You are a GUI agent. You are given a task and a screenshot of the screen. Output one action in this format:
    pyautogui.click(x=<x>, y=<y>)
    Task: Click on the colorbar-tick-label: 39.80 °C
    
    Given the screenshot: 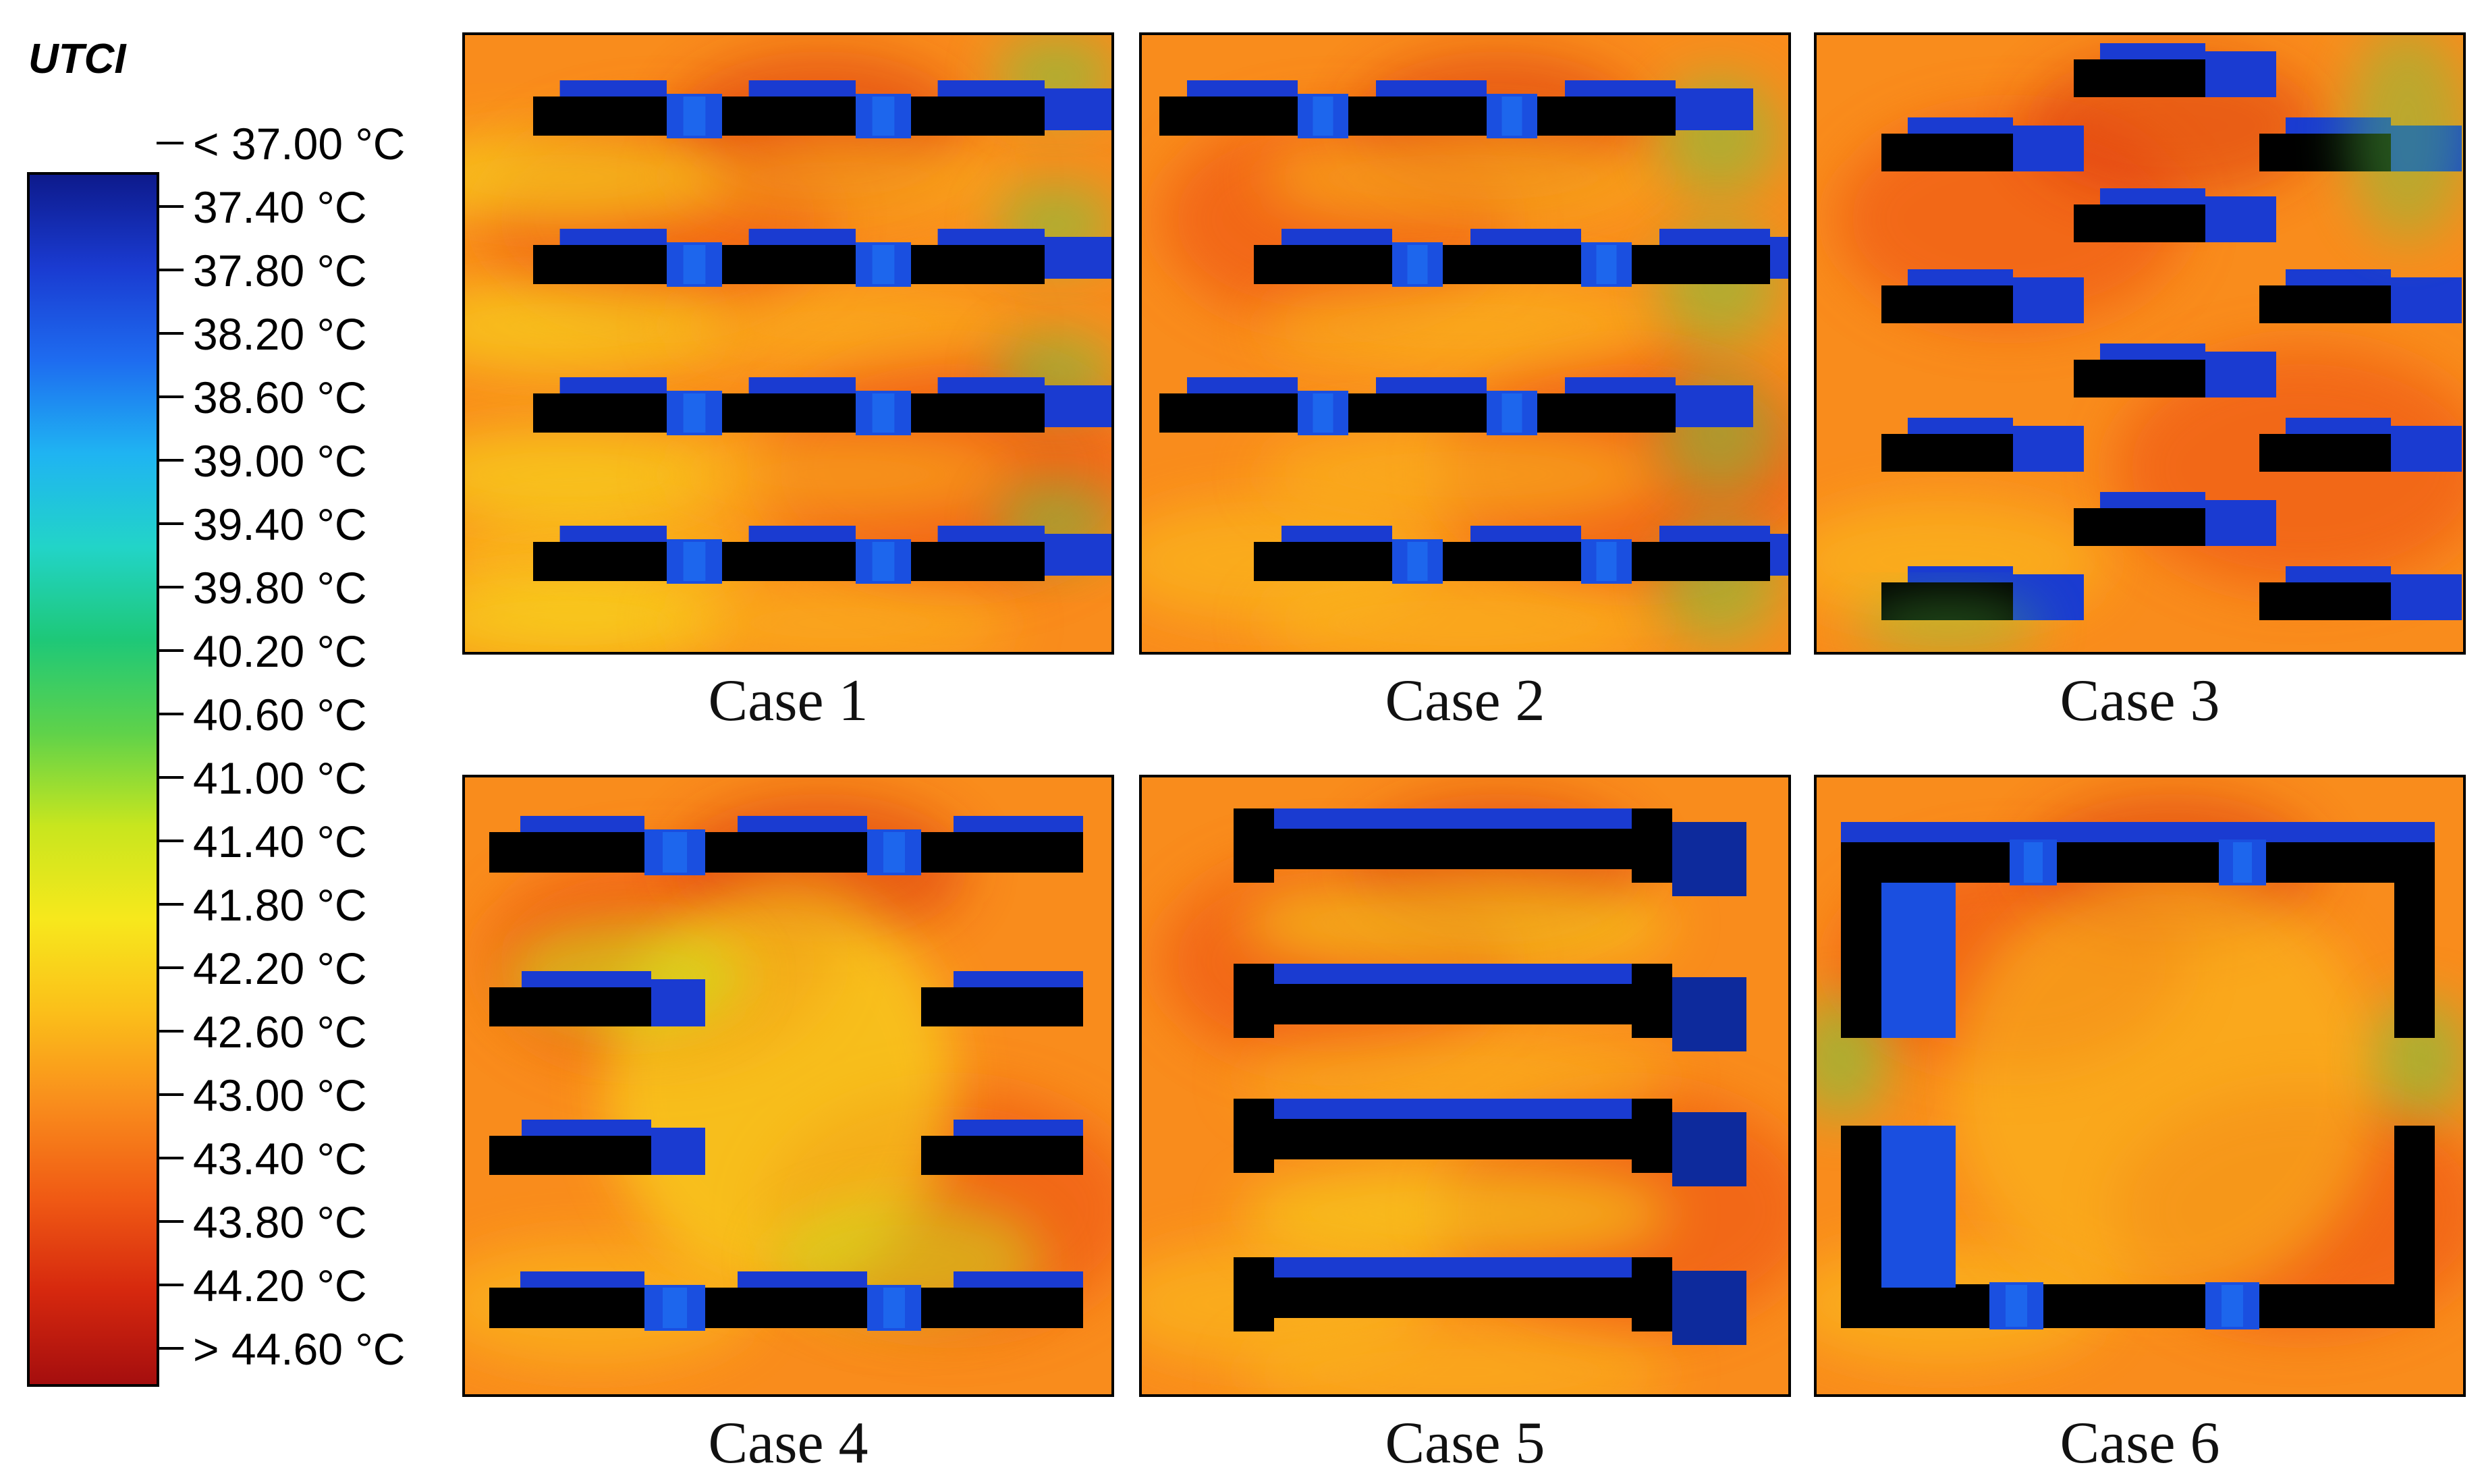 What is the action you would take?
    pyautogui.click(x=280, y=588)
    